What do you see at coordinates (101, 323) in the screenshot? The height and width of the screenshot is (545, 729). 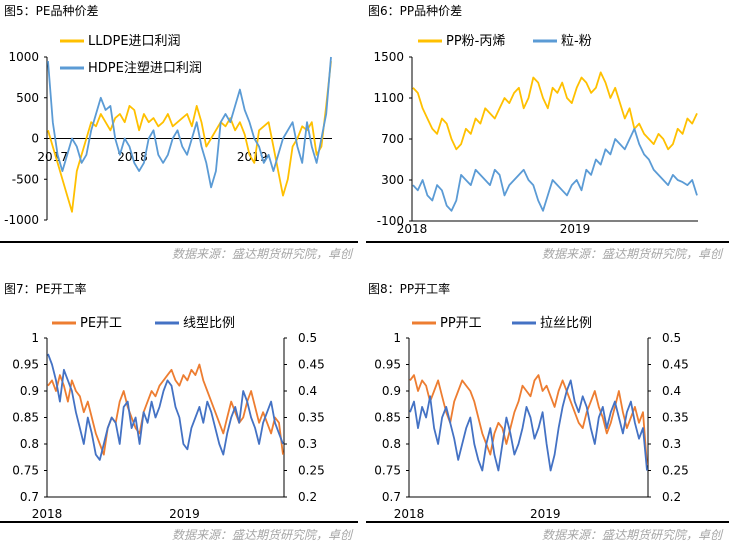 I see `legend-label: PE开工` at bounding box center [101, 323].